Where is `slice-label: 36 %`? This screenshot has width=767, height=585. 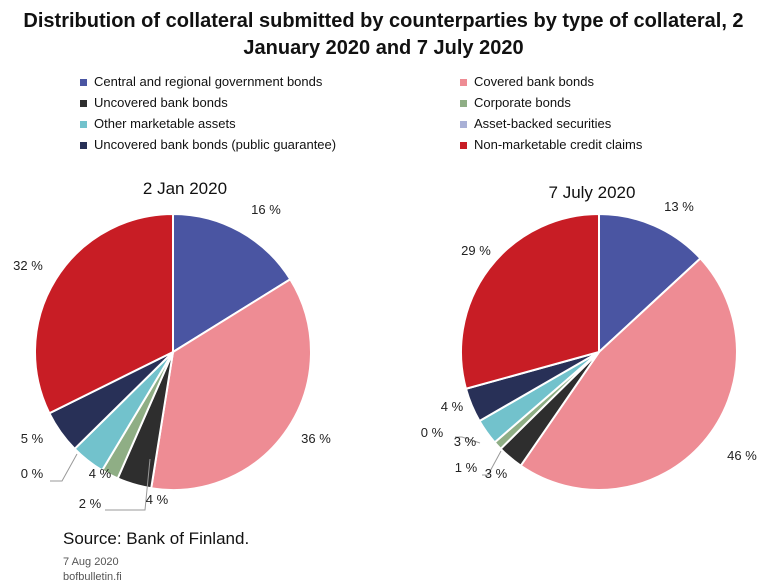 slice-label: 36 % is located at coordinates (316, 438).